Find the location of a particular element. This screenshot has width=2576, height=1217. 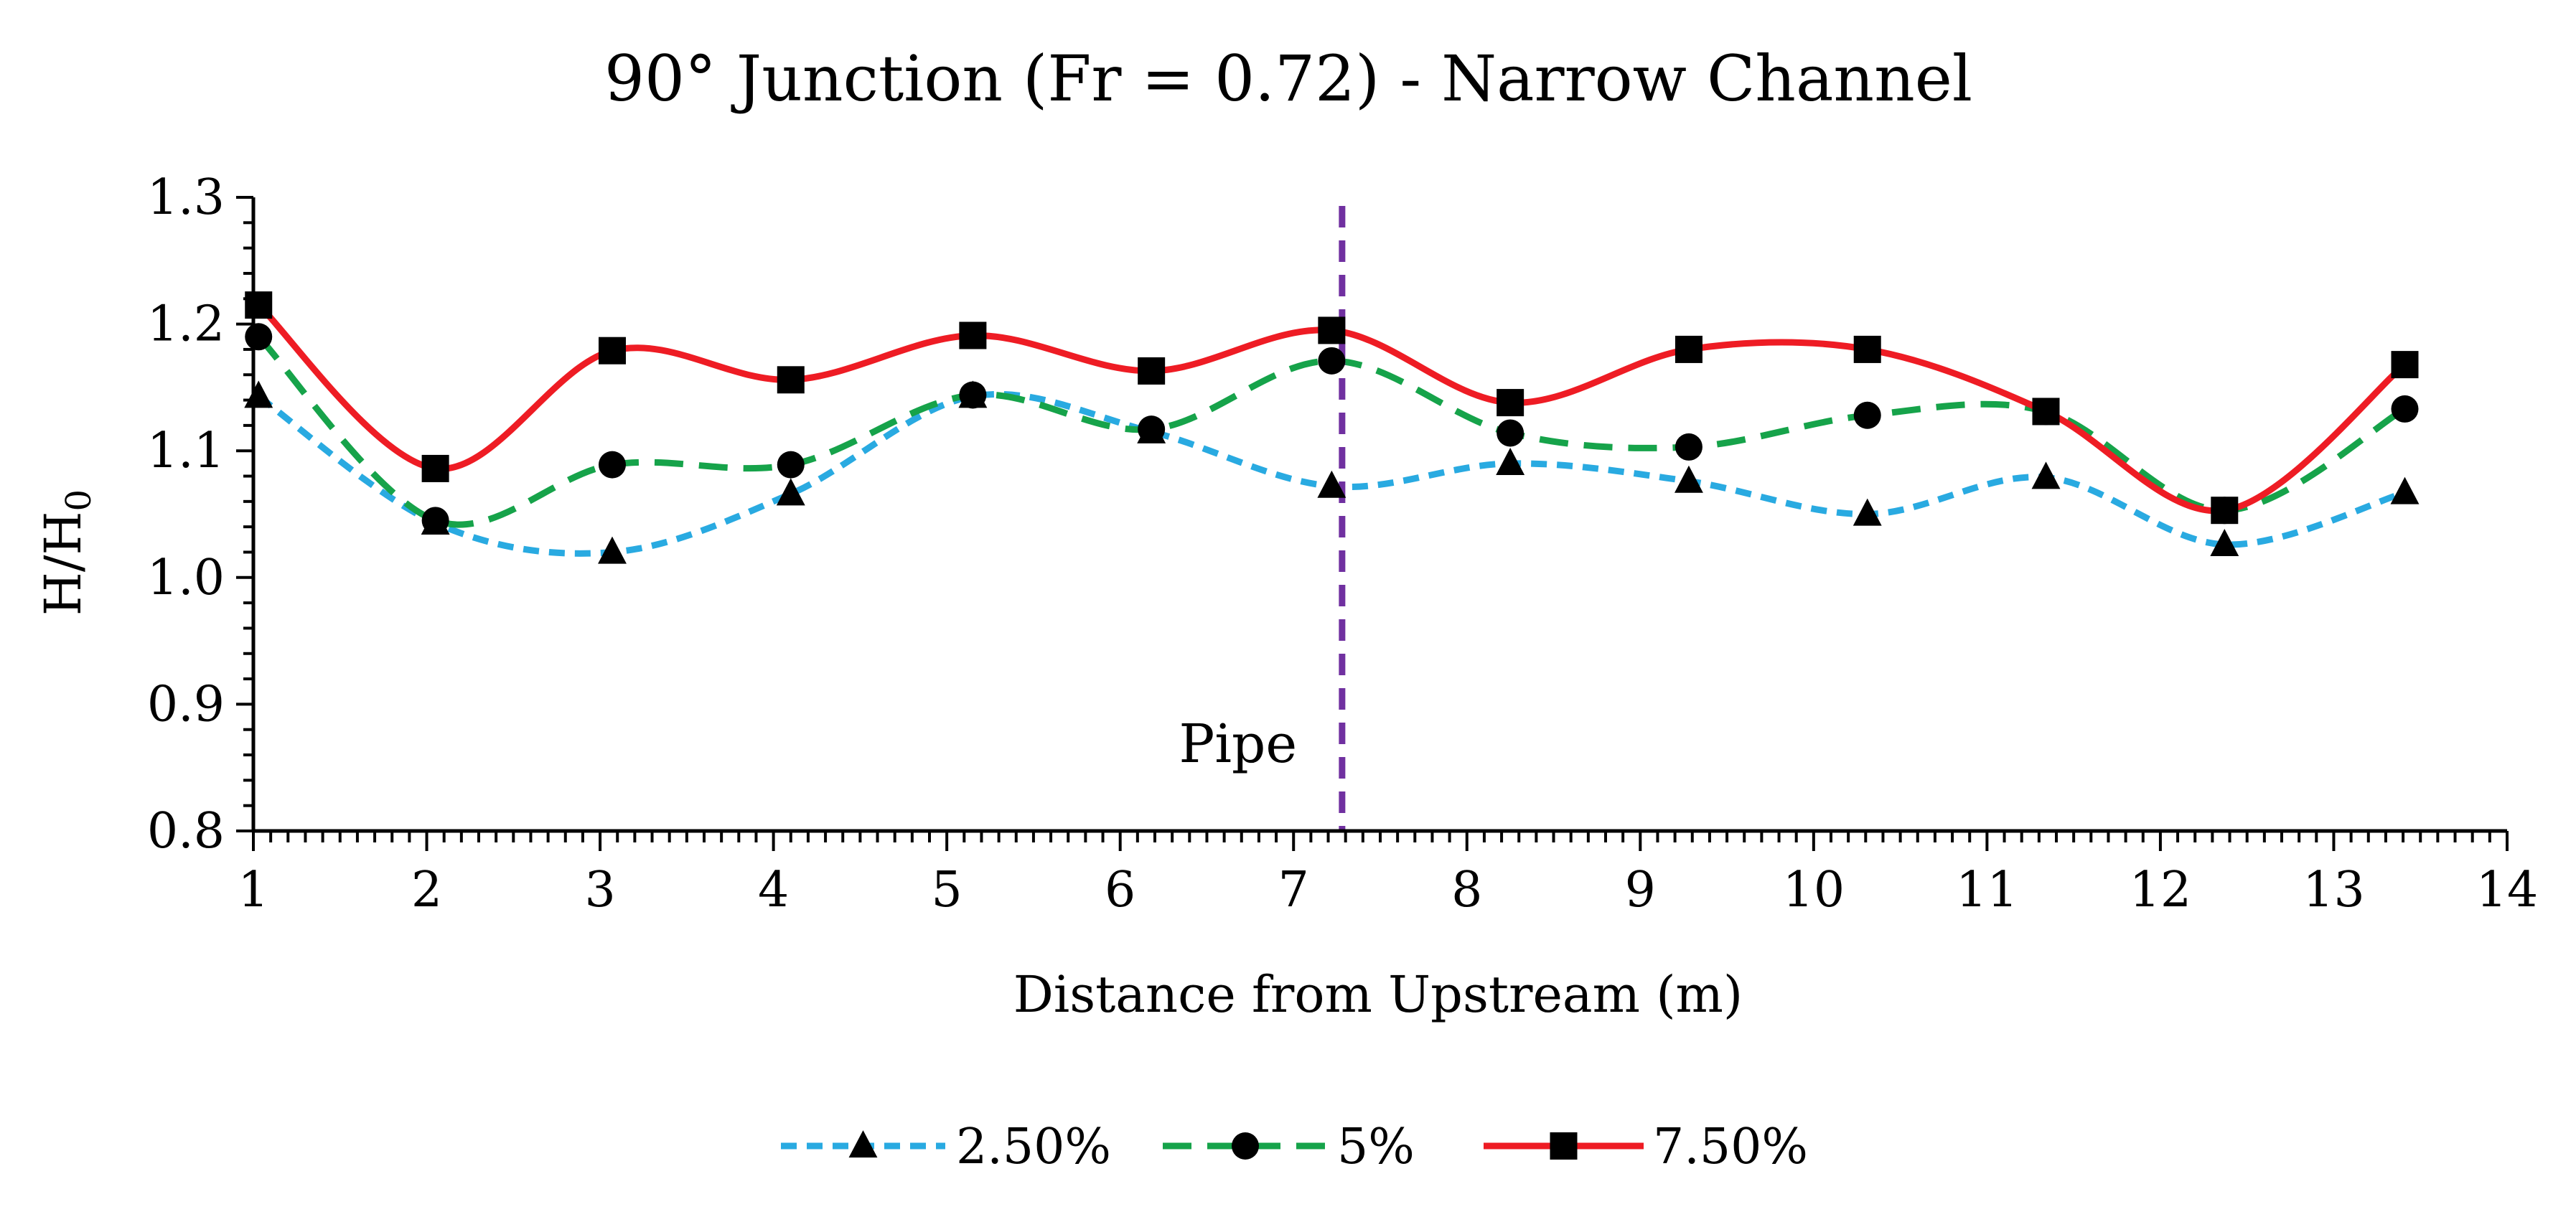

x-tick-label: 3 is located at coordinates (600, 890).